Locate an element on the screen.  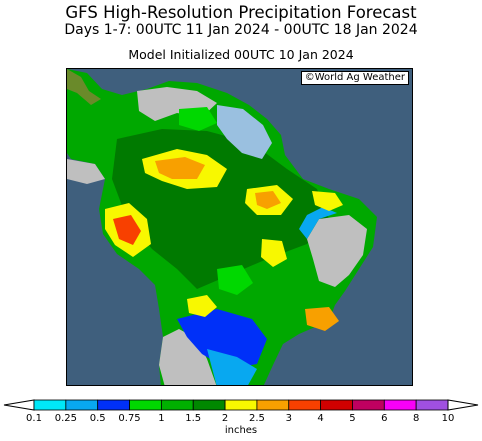
credit-label: ©World Ag Weather is located at coordinates (354, 78).